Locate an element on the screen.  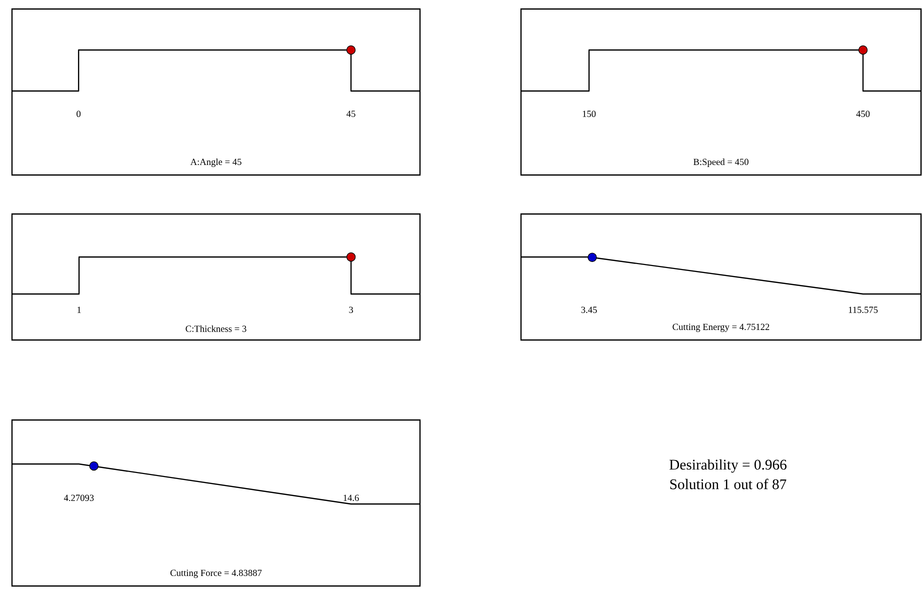
x-axis-title: Cutting Energy = 4.75122 is located at coordinates (721, 328).